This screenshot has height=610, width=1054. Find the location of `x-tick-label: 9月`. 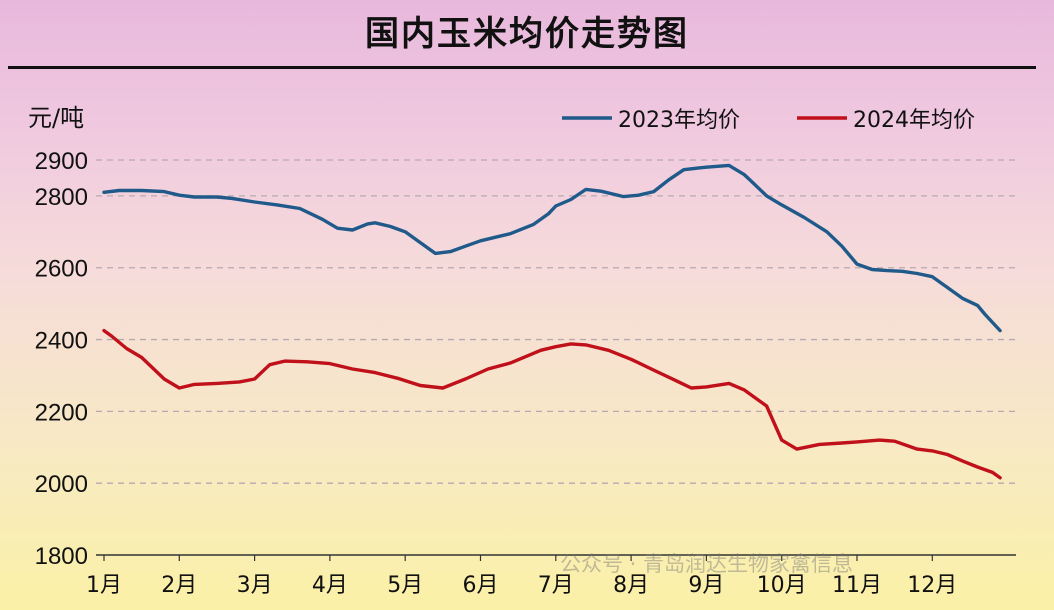

x-tick-label: 9月 is located at coordinates (706, 585).